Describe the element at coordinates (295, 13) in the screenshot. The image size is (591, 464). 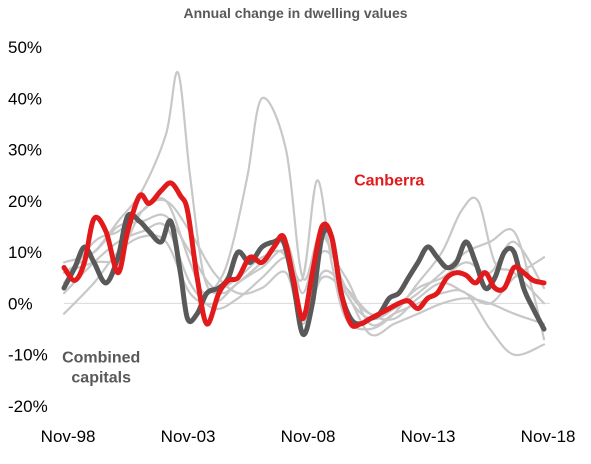
I see `chart-title: Annual change in dwelling values` at that location.